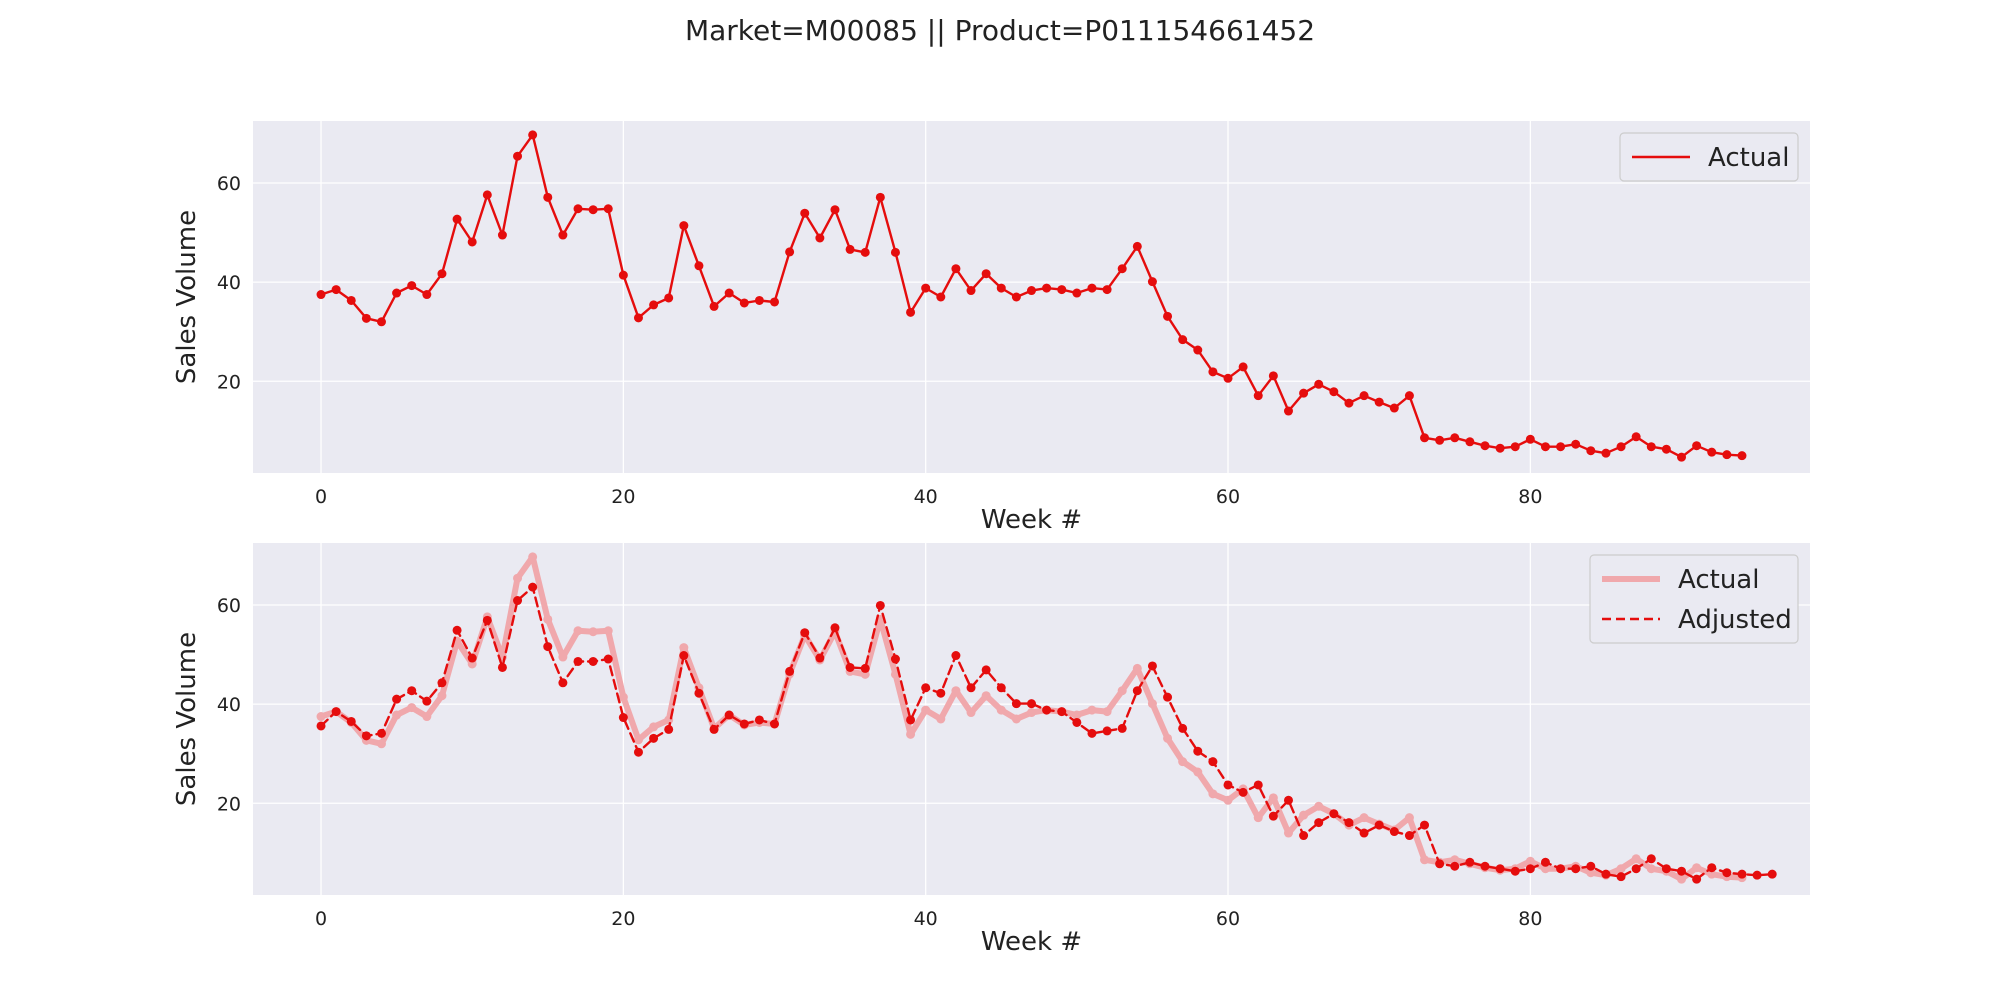 This screenshot has width=2000, height=1000. I want to click on y-tick-label: 60, so click(229, 606).